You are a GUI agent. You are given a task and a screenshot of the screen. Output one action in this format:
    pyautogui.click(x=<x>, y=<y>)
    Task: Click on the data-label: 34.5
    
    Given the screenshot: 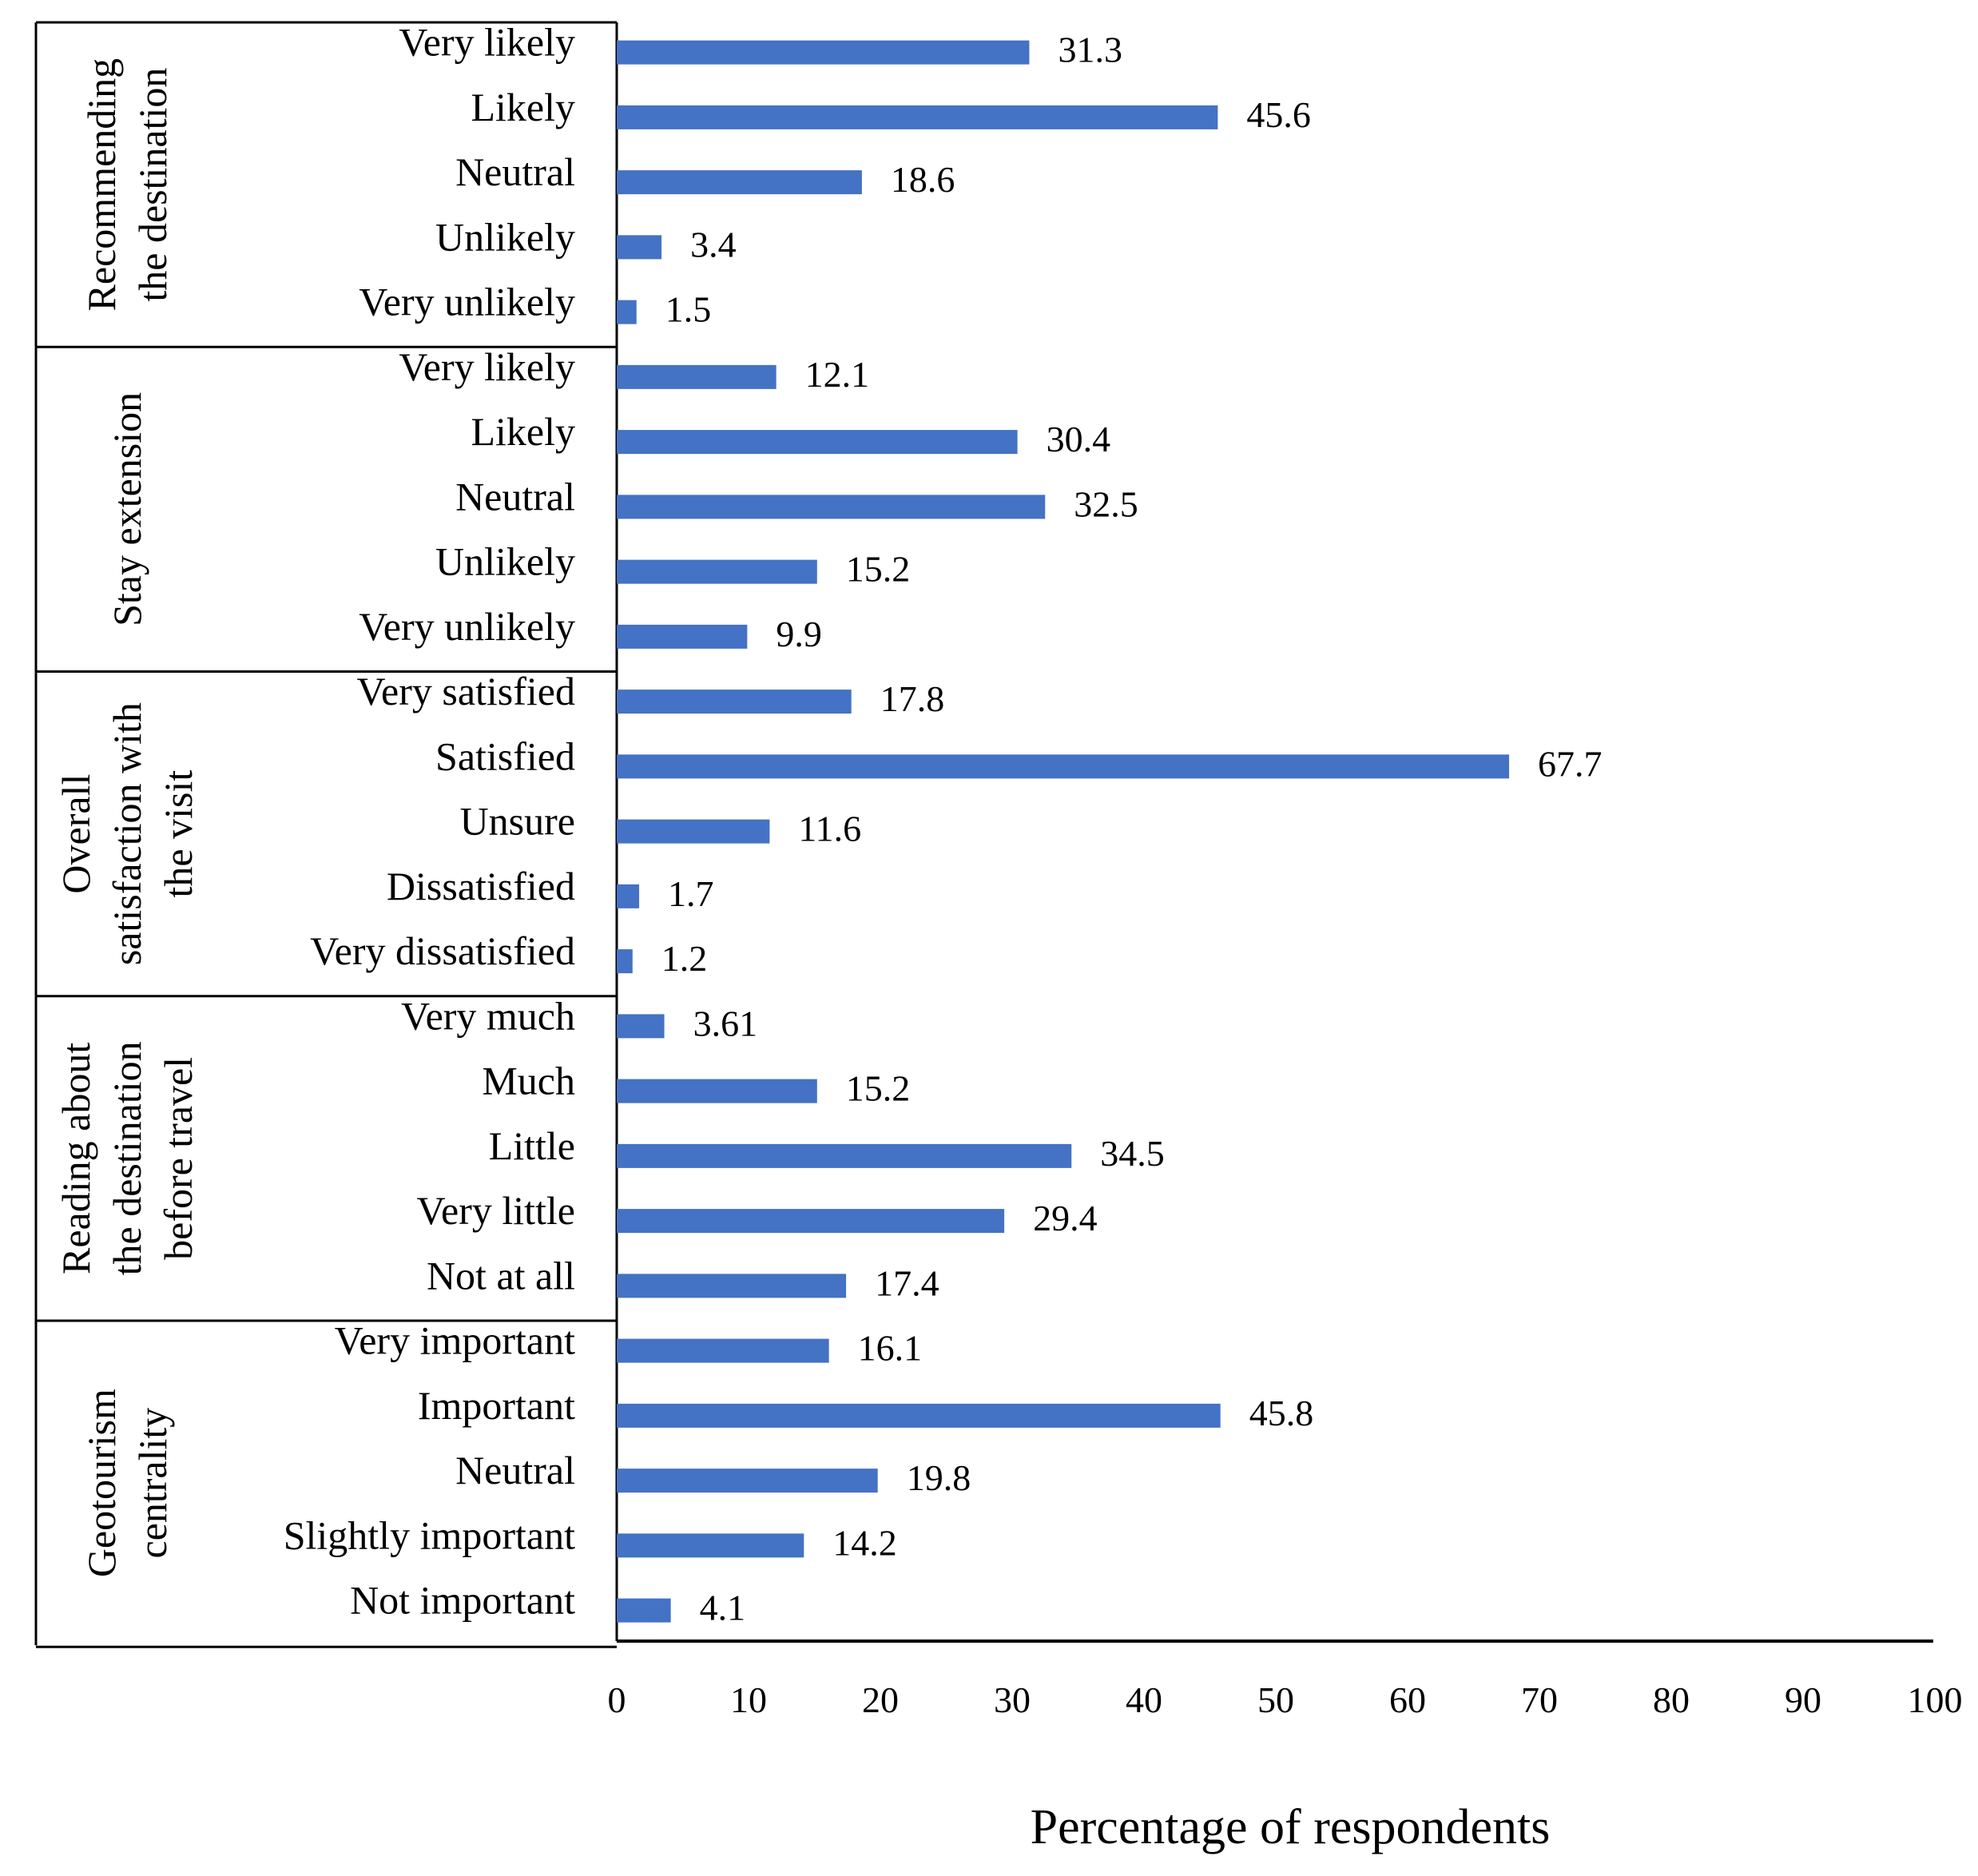 What is the action you would take?
    pyautogui.click(x=1132, y=1153)
    